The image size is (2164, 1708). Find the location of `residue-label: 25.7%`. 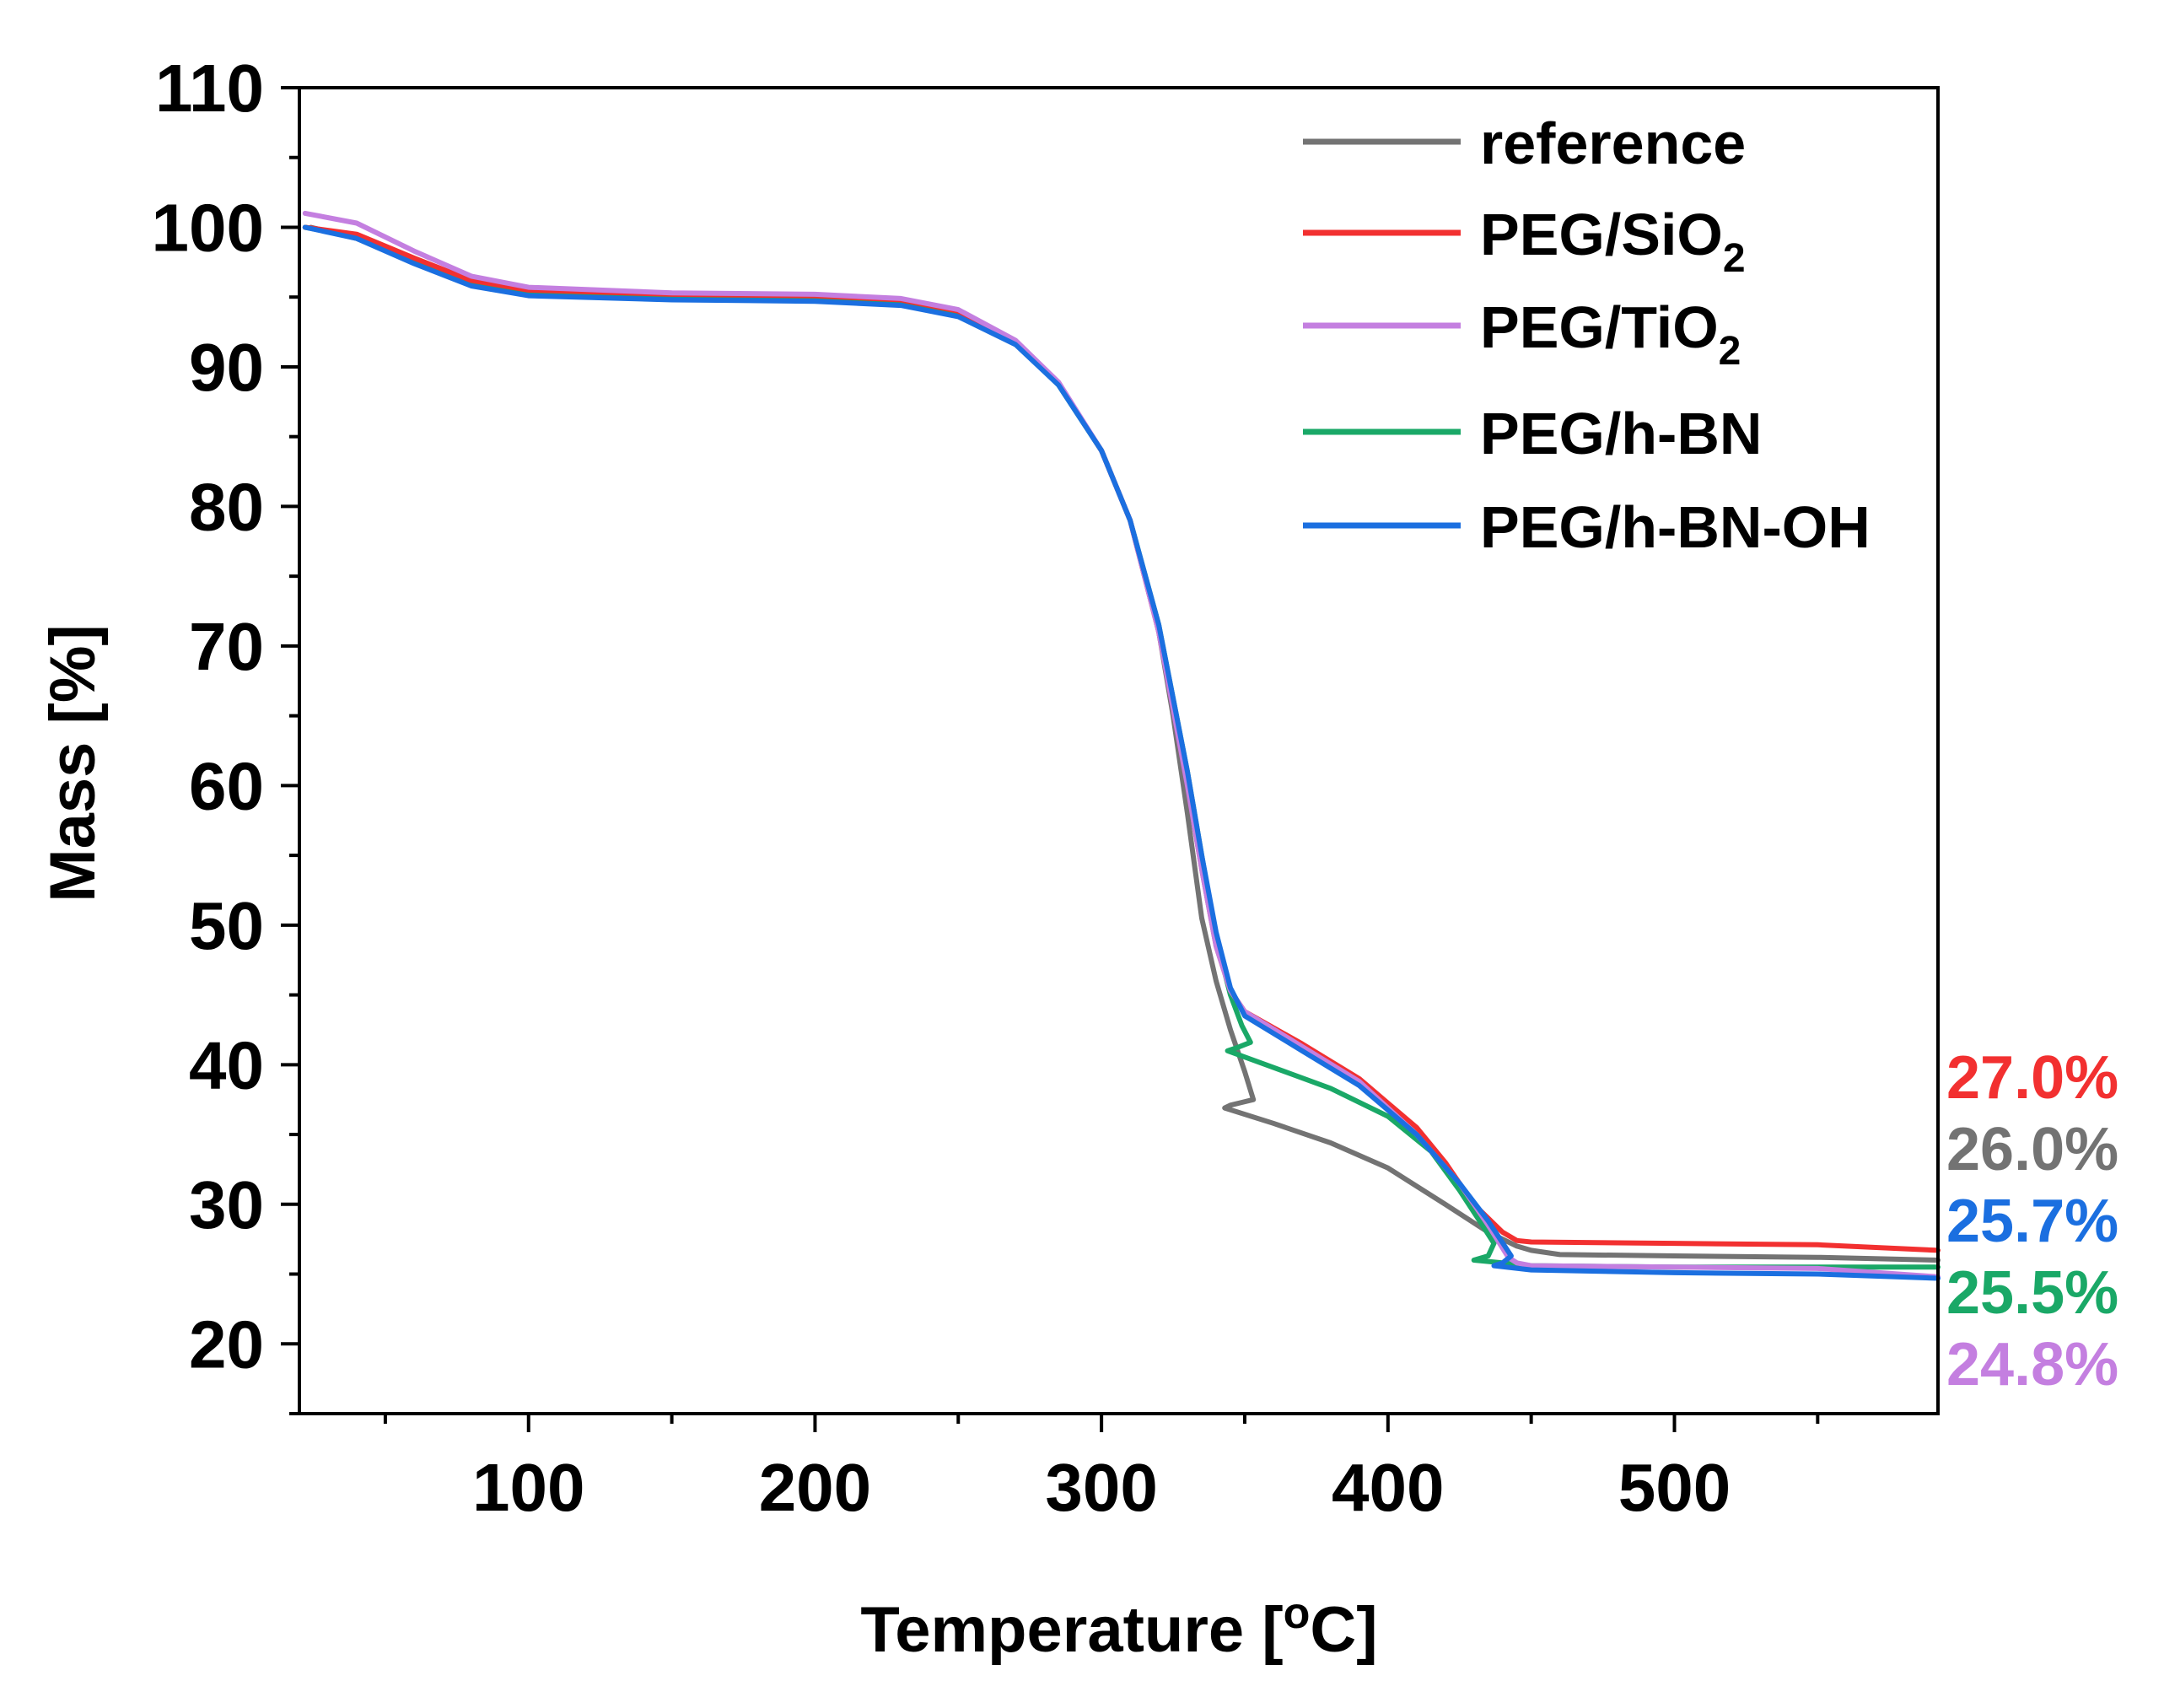

residue-label: 25.7% is located at coordinates (2032, 1221).